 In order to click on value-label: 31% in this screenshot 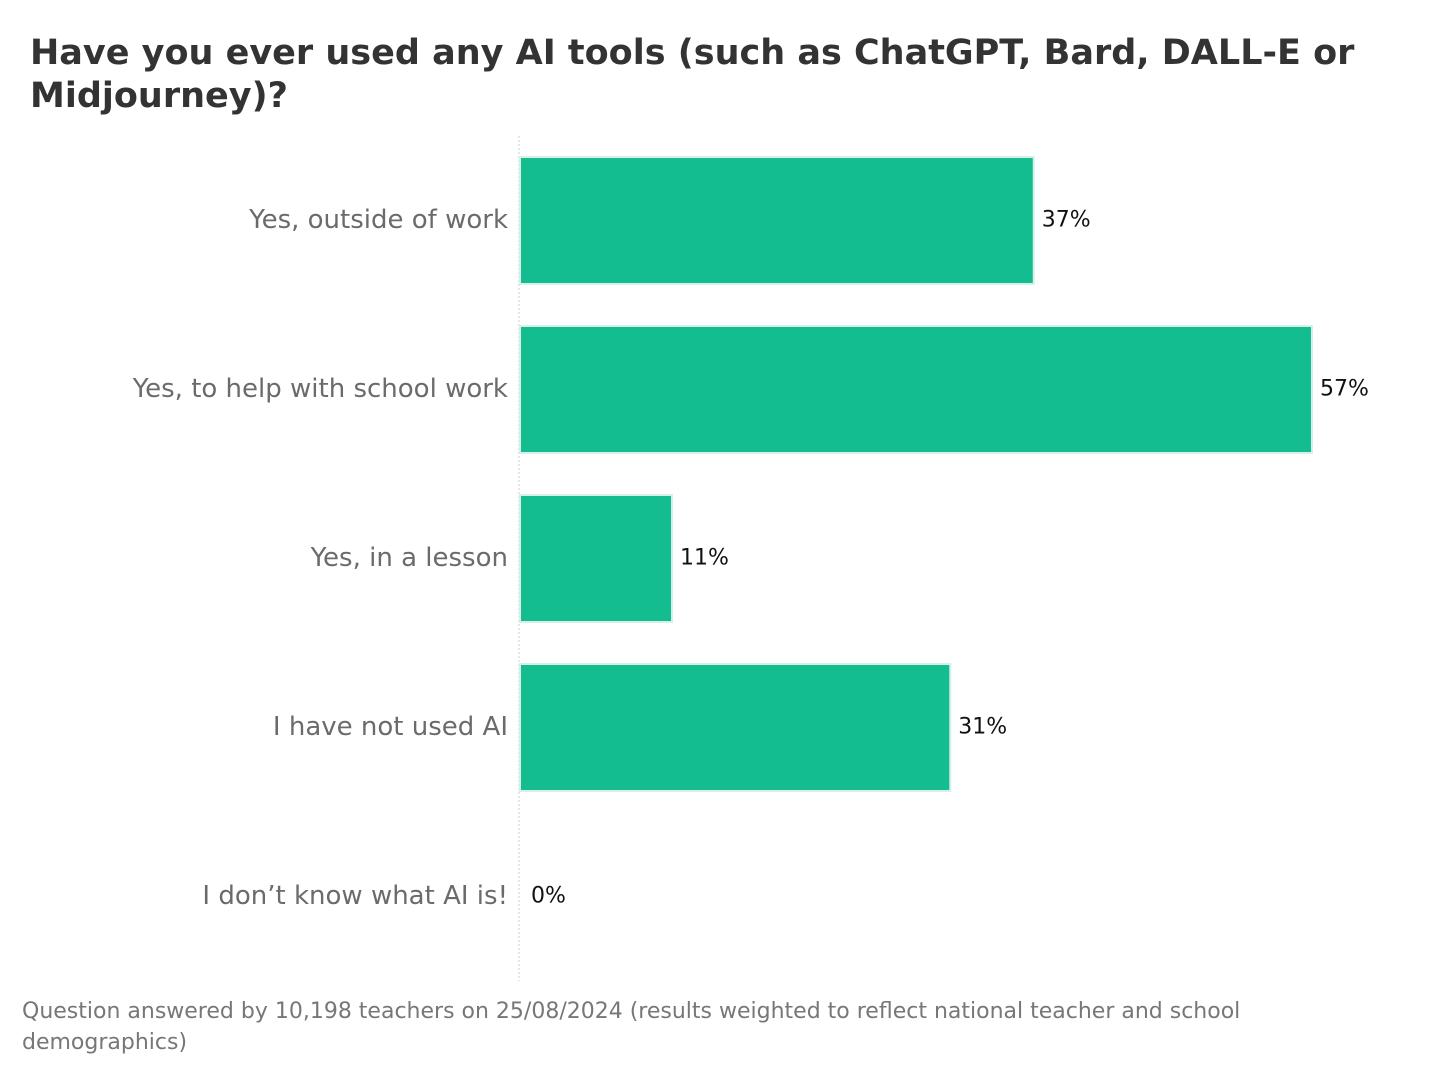, I will do `click(982, 727)`.